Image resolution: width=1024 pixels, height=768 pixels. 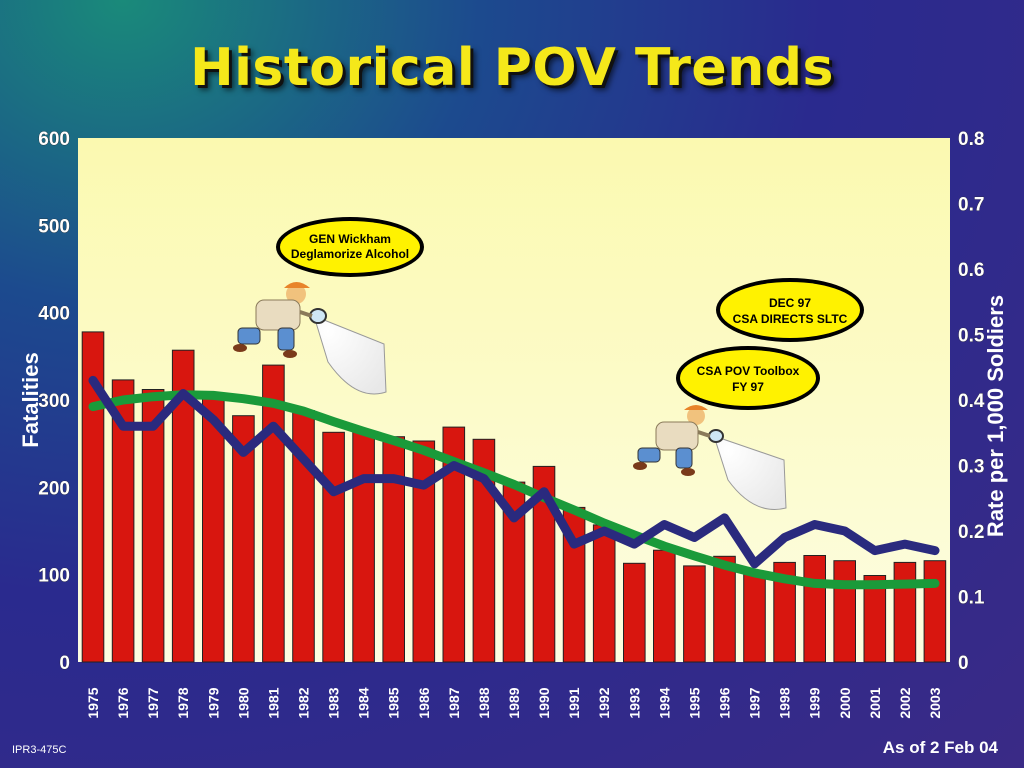 What do you see at coordinates (350, 254) in the screenshot?
I see `annotation-line: Deglamorize Alcohol` at bounding box center [350, 254].